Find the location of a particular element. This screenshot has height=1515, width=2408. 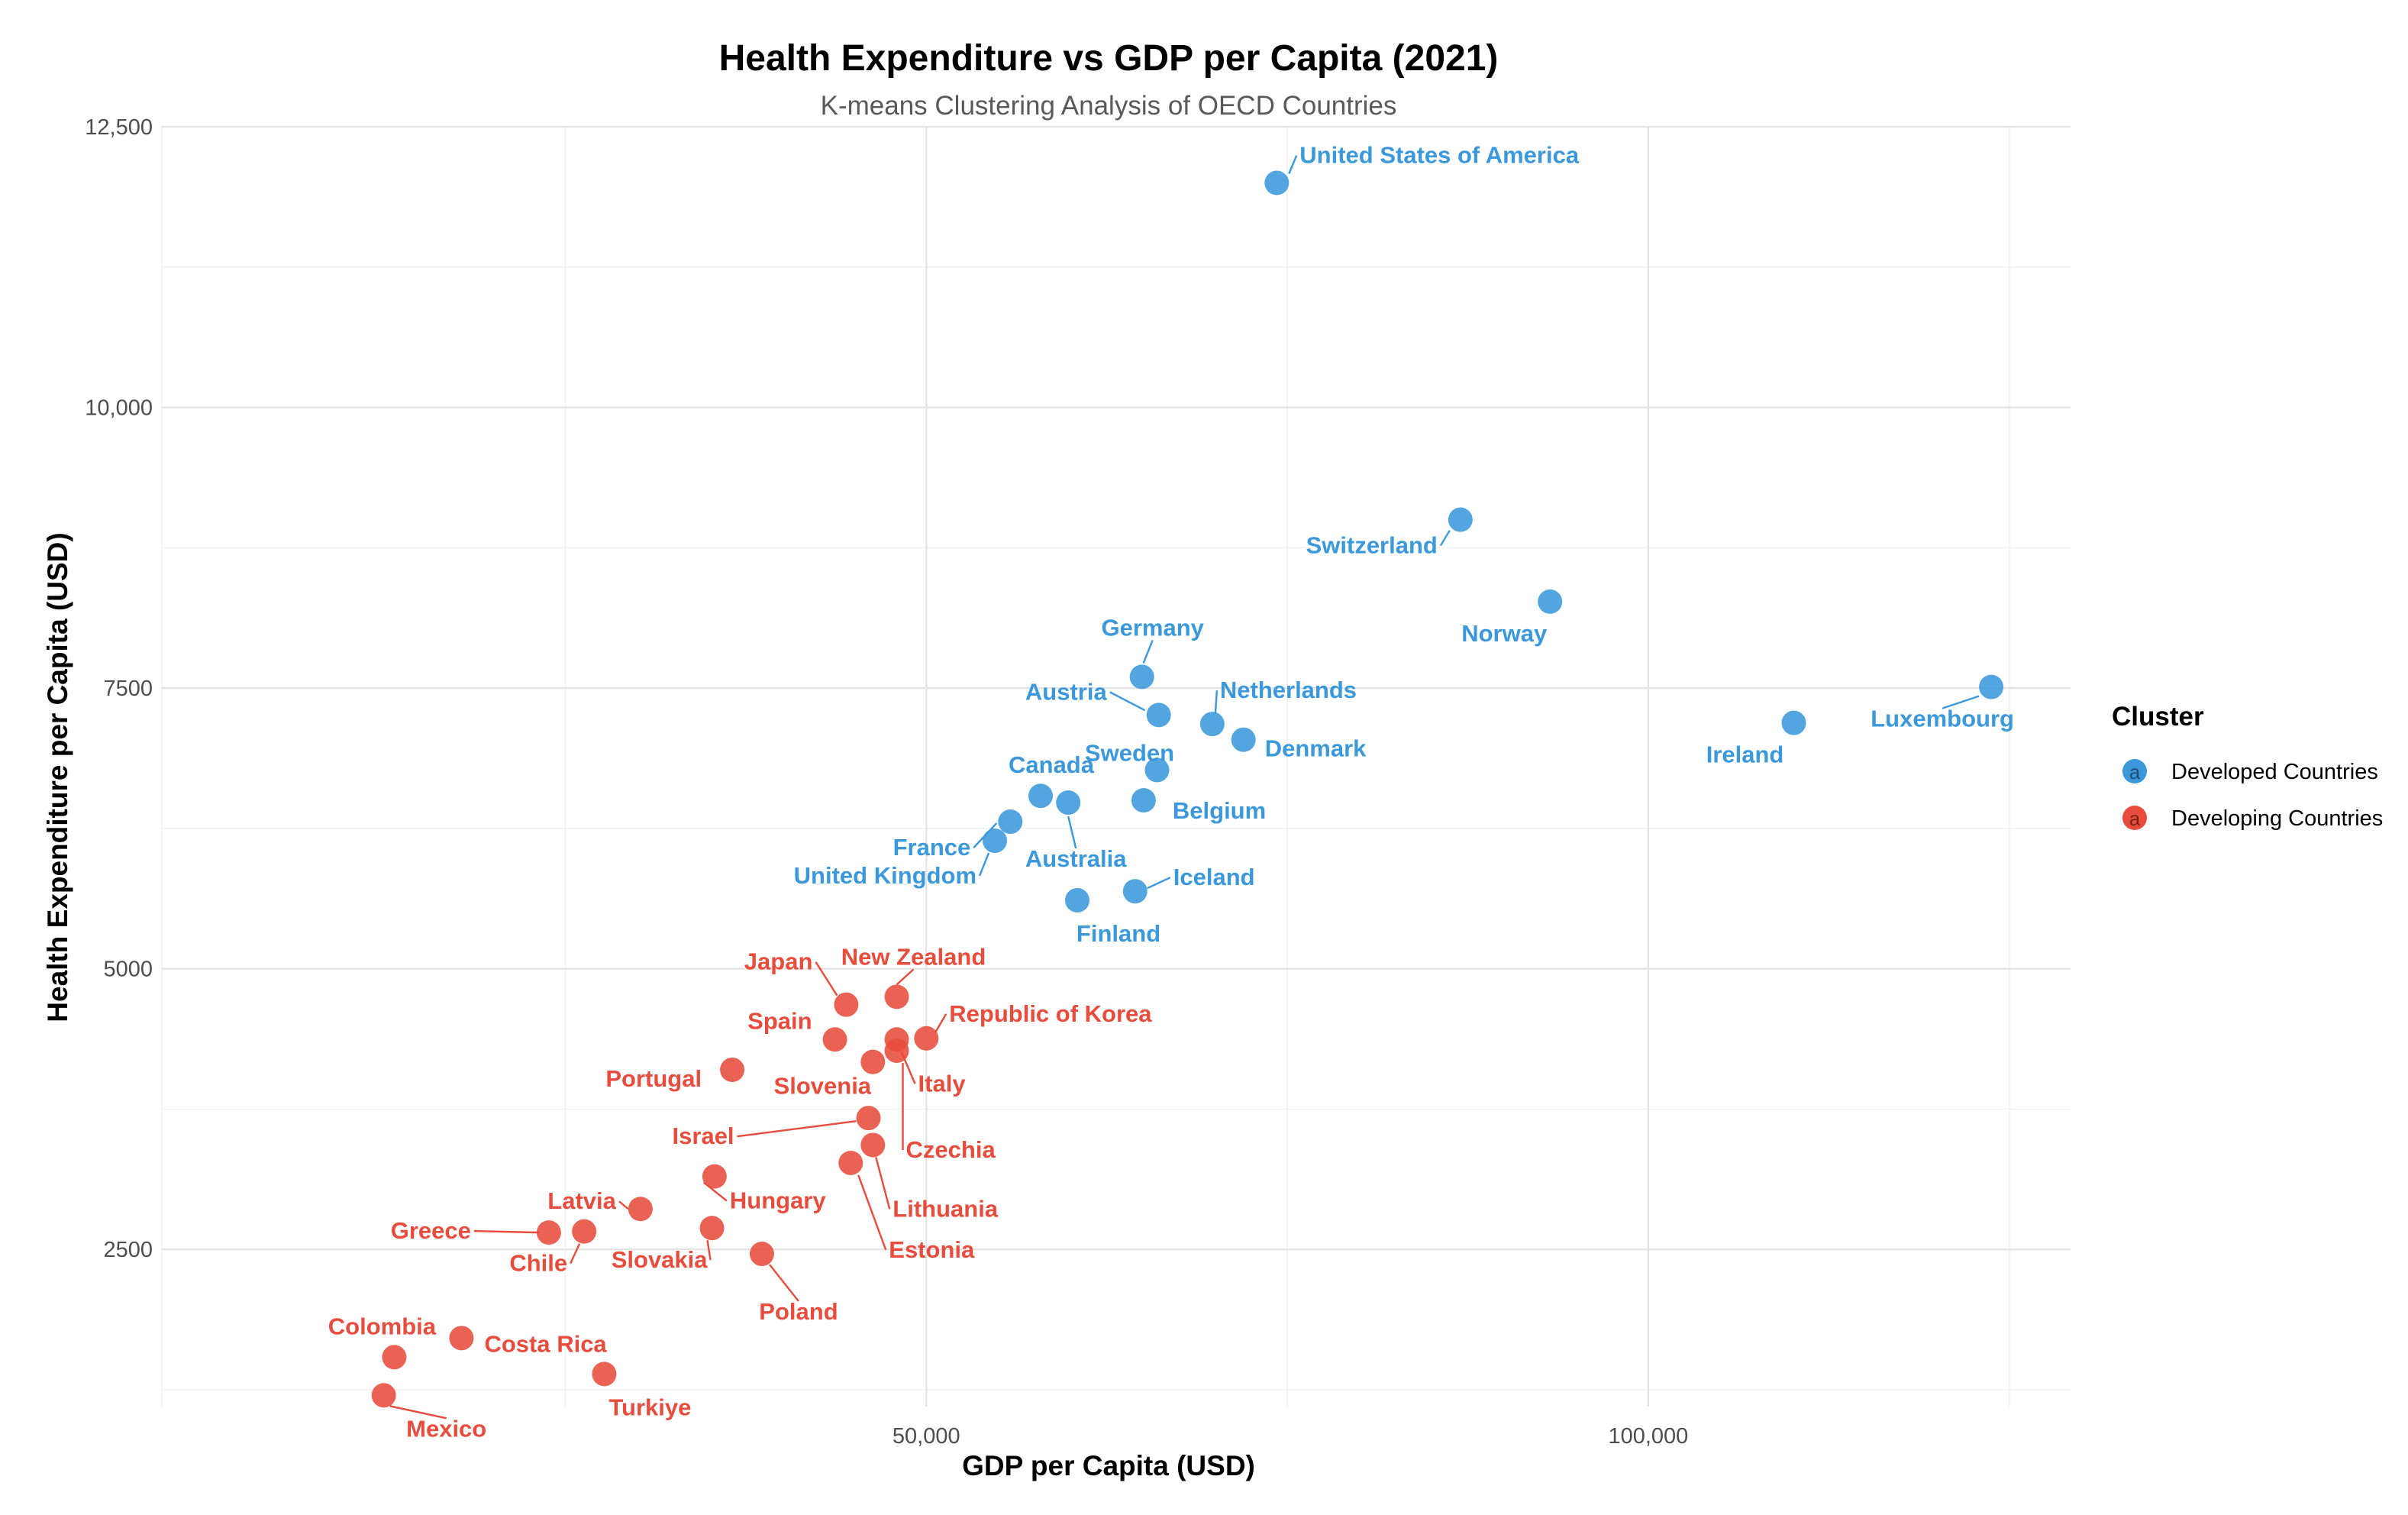

point-belgium is located at coordinates (1143, 800).